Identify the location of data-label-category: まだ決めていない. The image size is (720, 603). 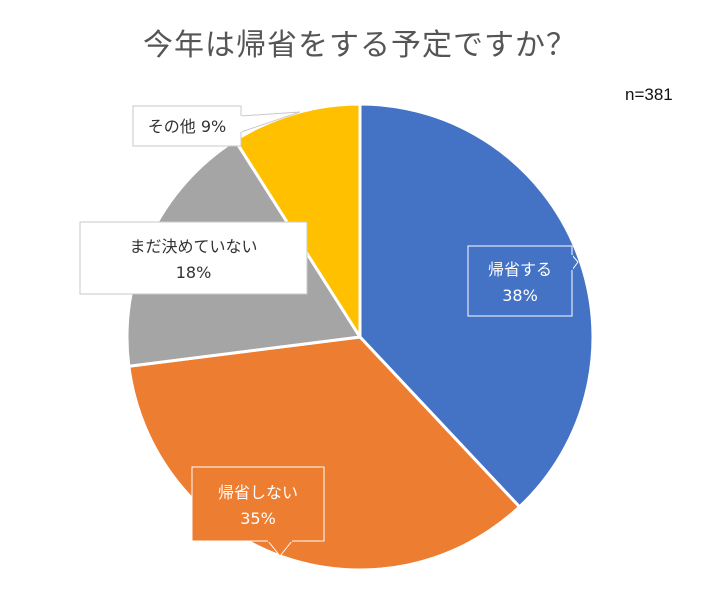
(193, 246).